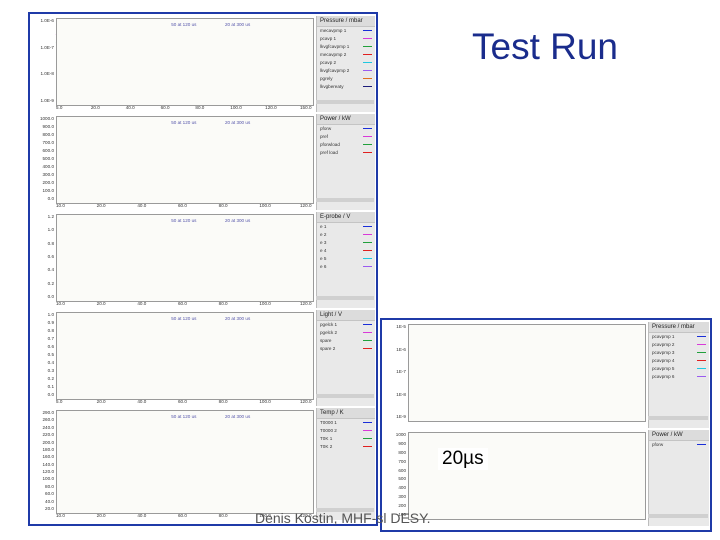 The image size is (720, 540). What do you see at coordinates (185, 462) in the screenshot?
I see `main-plot-temperature` at bounding box center [185, 462].